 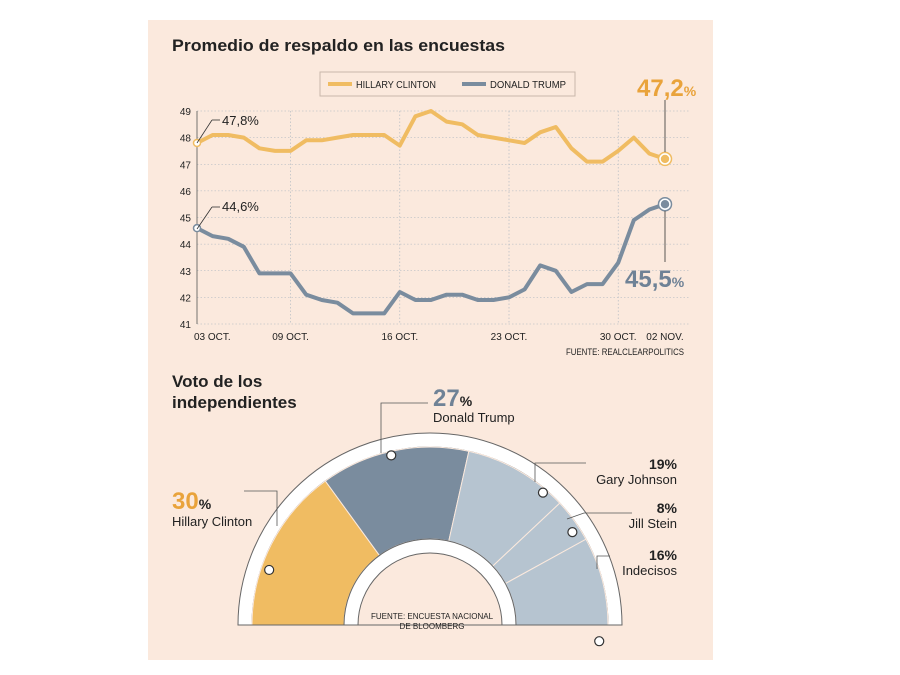 What do you see at coordinates (618, 337) in the screenshot?
I see `x-tick-label: 30 OCT.` at bounding box center [618, 337].